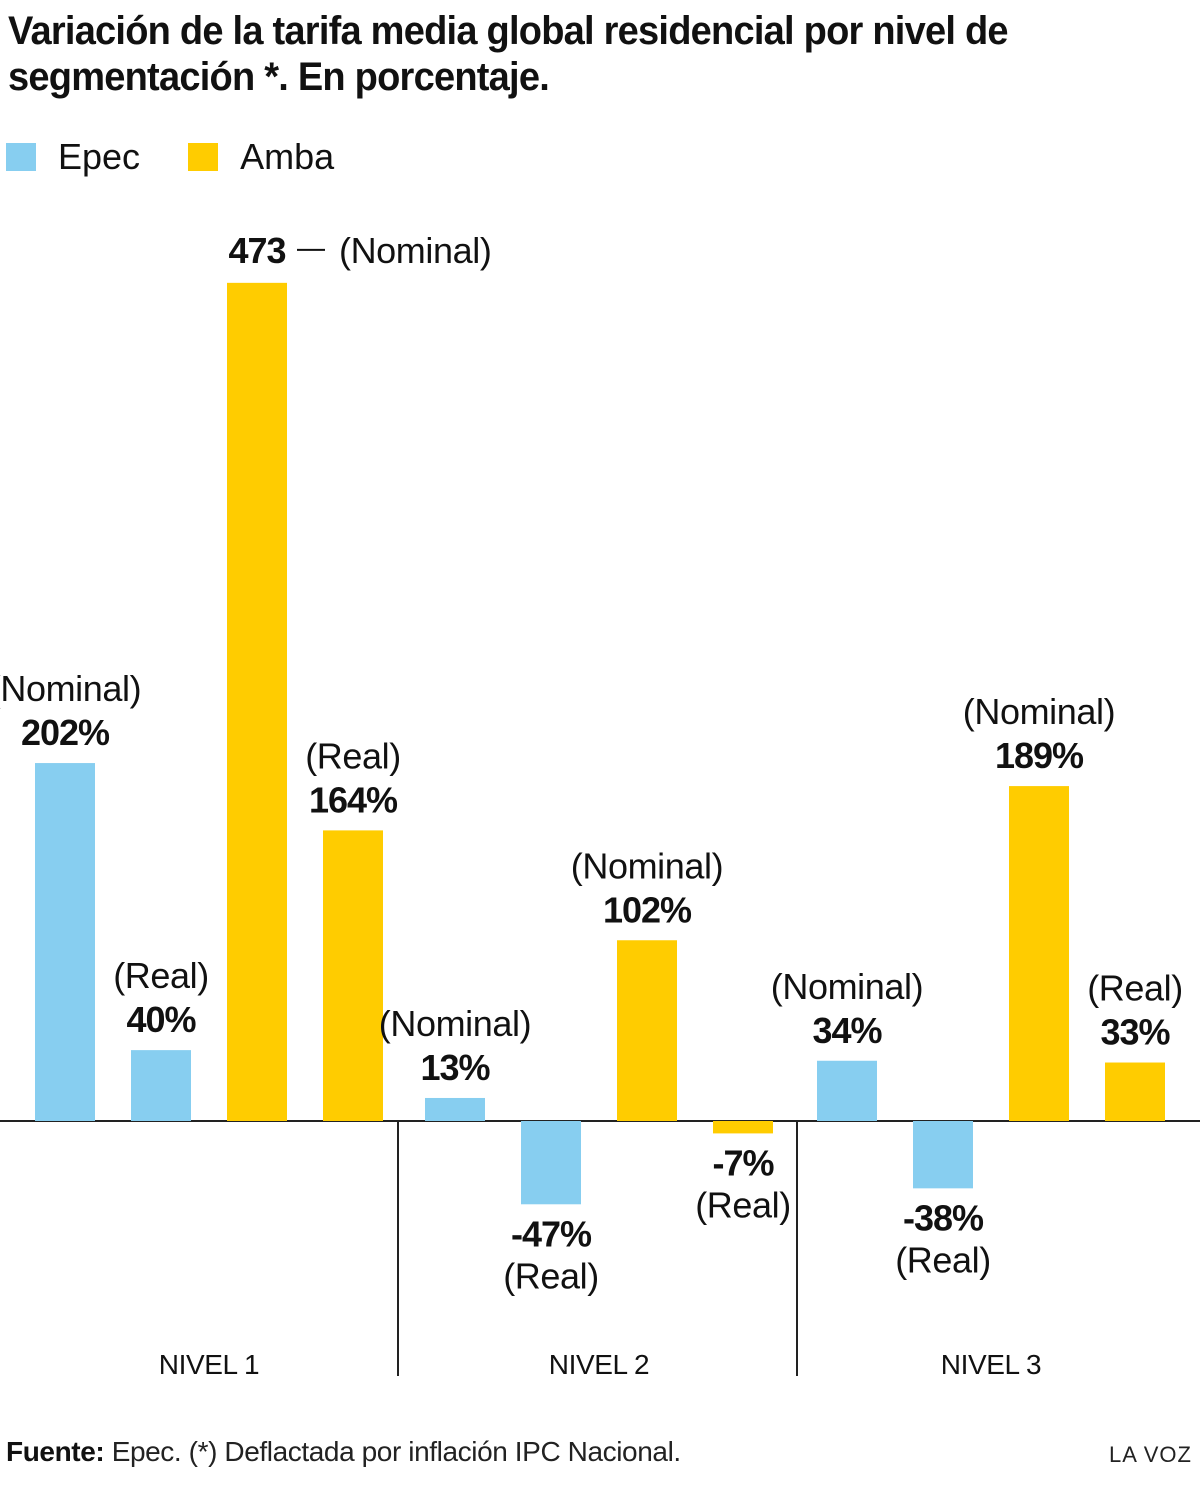 The image size is (1200, 1486). Describe the element at coordinates (65, 732) in the screenshot. I see `data-label-value: 202%` at that location.